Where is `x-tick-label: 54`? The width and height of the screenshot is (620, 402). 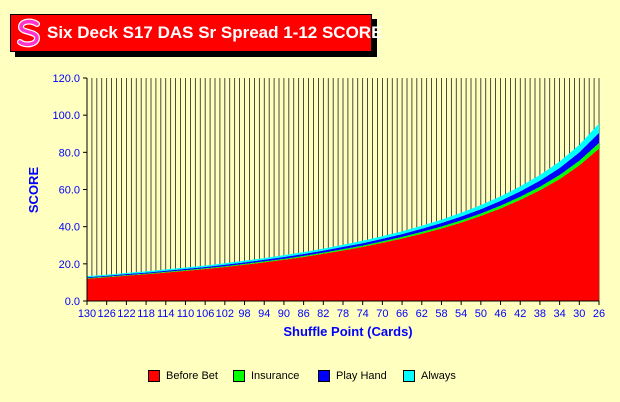
x-tick-label: 54 is located at coordinates (461, 314).